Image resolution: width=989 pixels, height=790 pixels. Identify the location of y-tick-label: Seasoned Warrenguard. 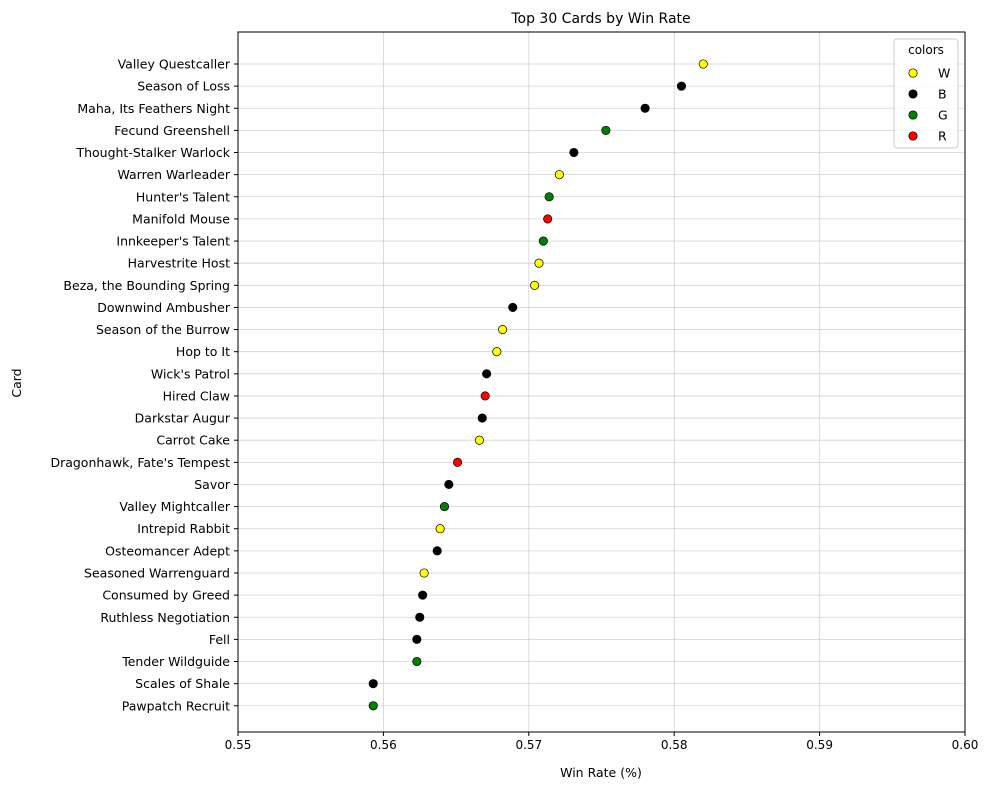
(157, 572).